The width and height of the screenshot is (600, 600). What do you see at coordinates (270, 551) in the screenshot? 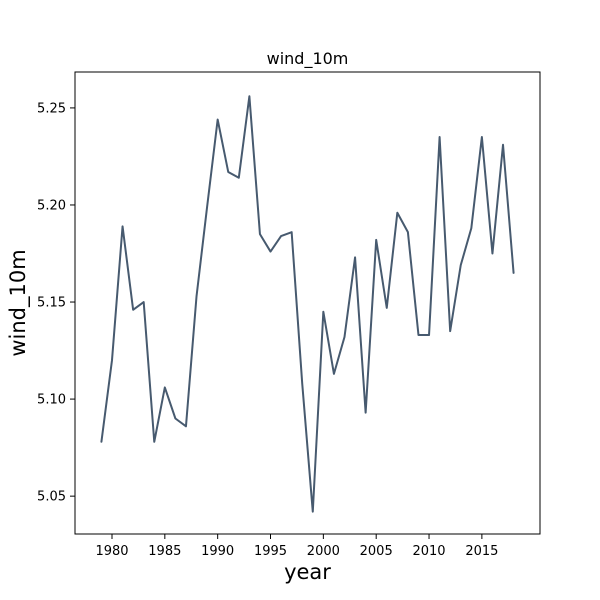
I see `x-tick-label: 1995` at bounding box center [270, 551].